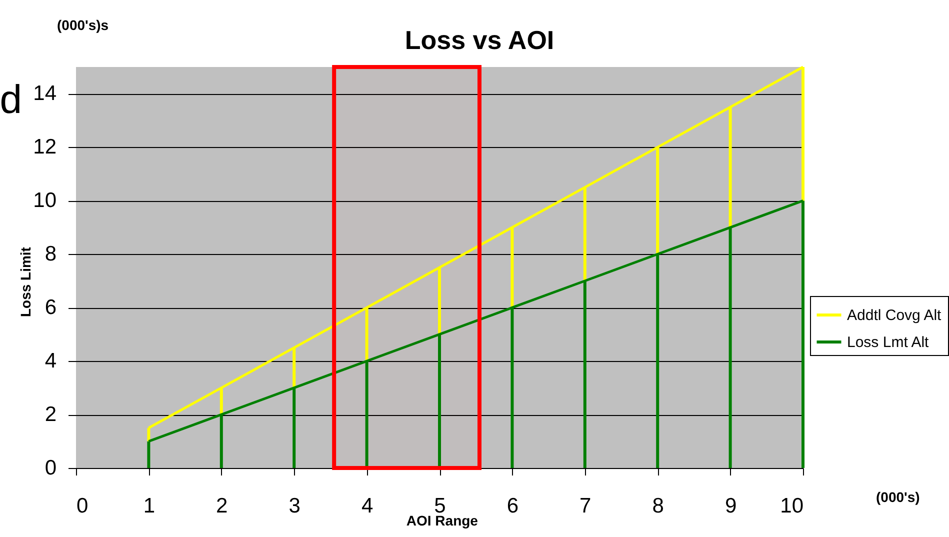 The height and width of the screenshot is (537, 949). I want to click on legend-label: Addtl Covg Alt, so click(894, 315).